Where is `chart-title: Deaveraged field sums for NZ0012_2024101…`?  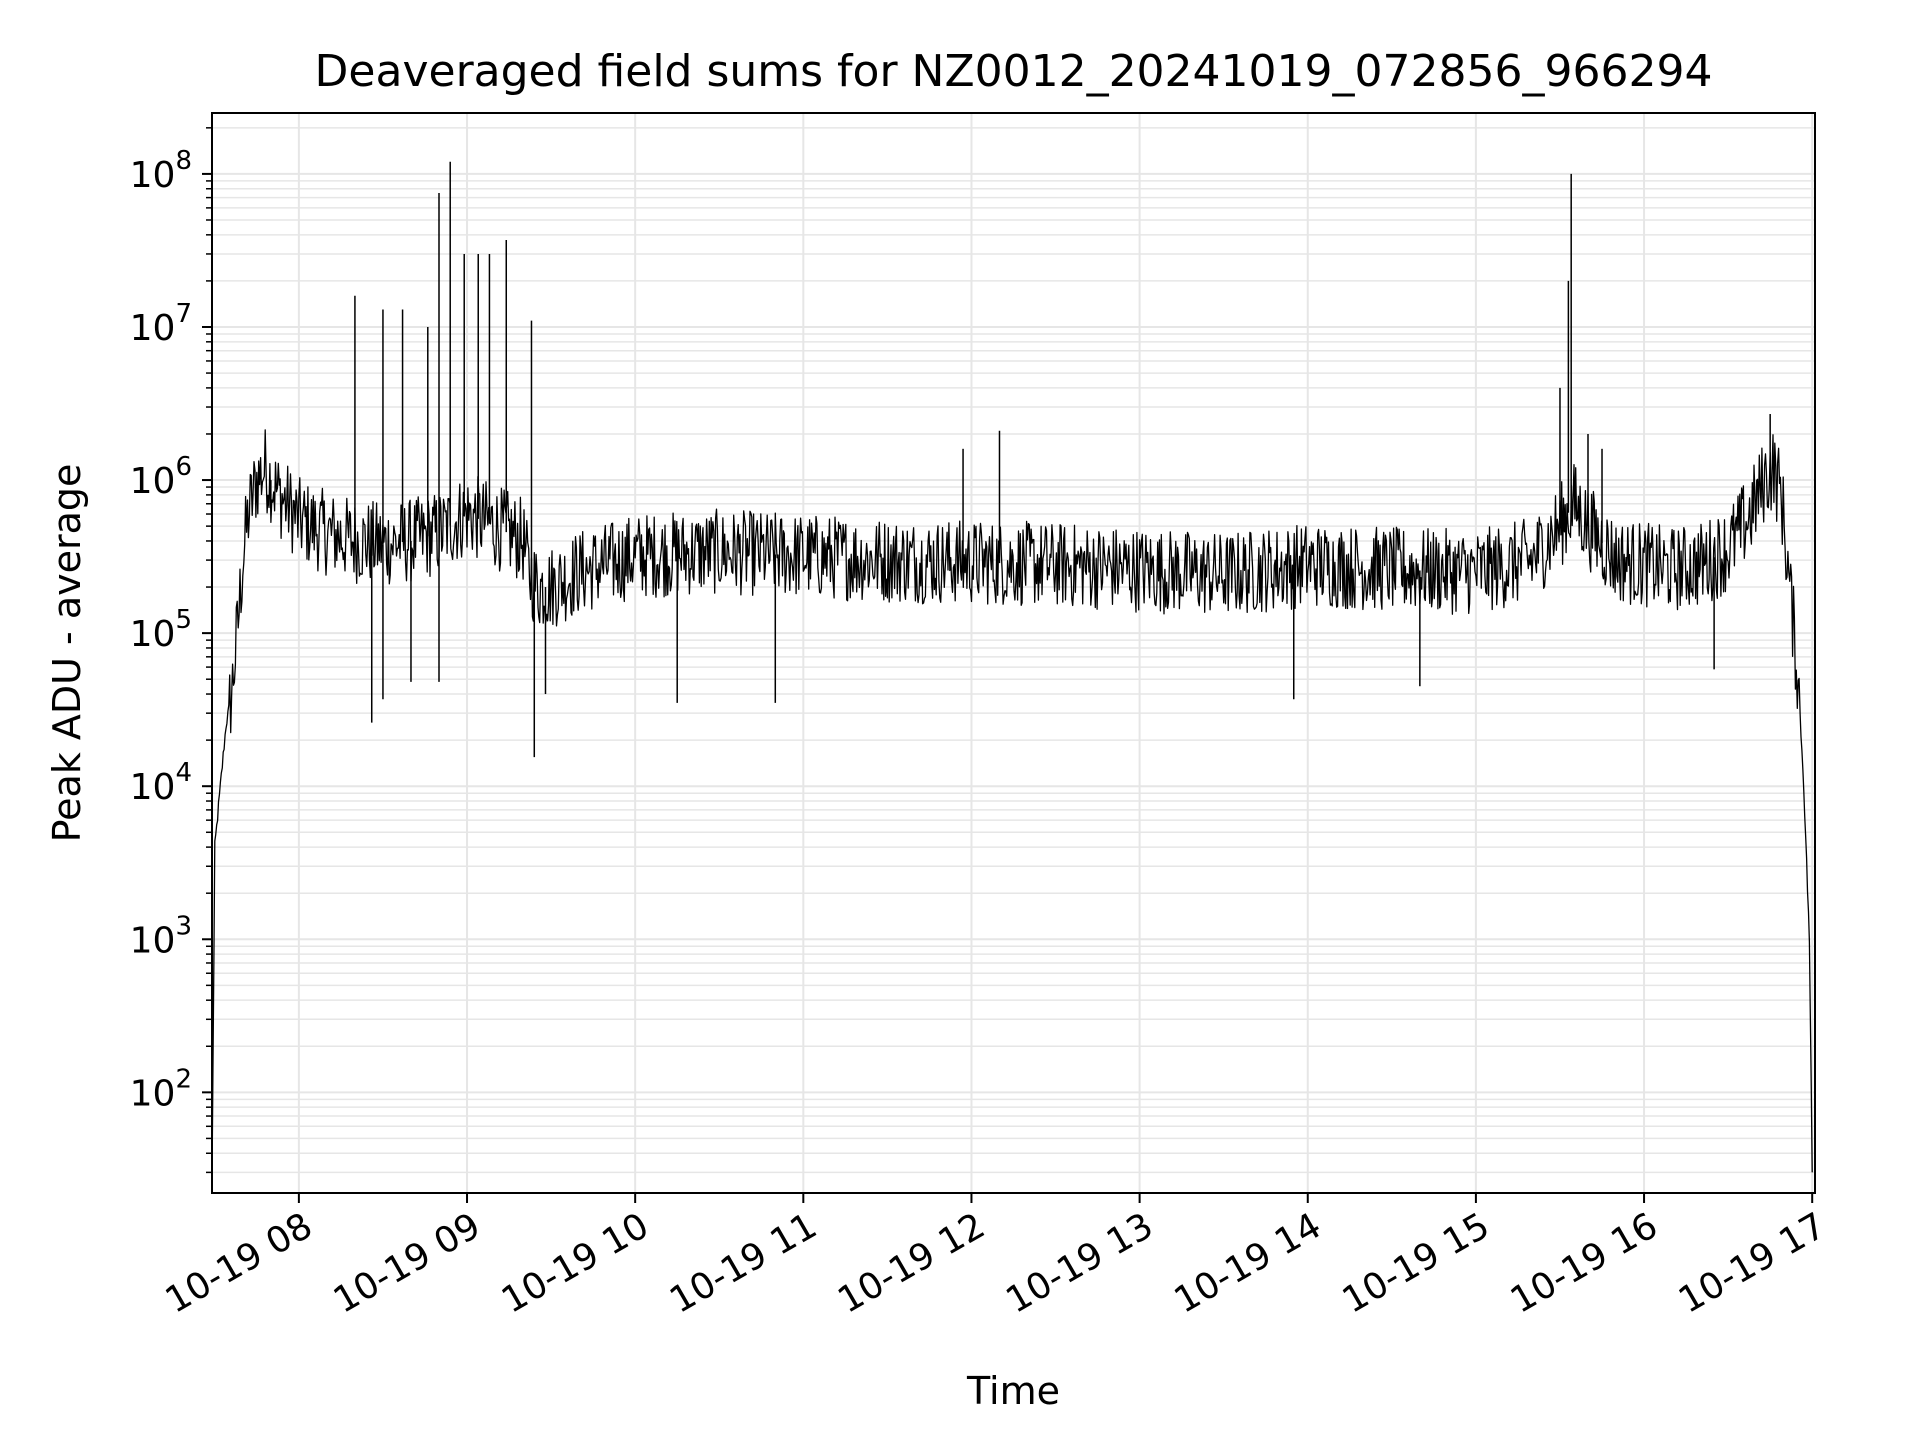 chart-title: Deaveraged field sums for NZ0012_2024101… is located at coordinates (1014, 71).